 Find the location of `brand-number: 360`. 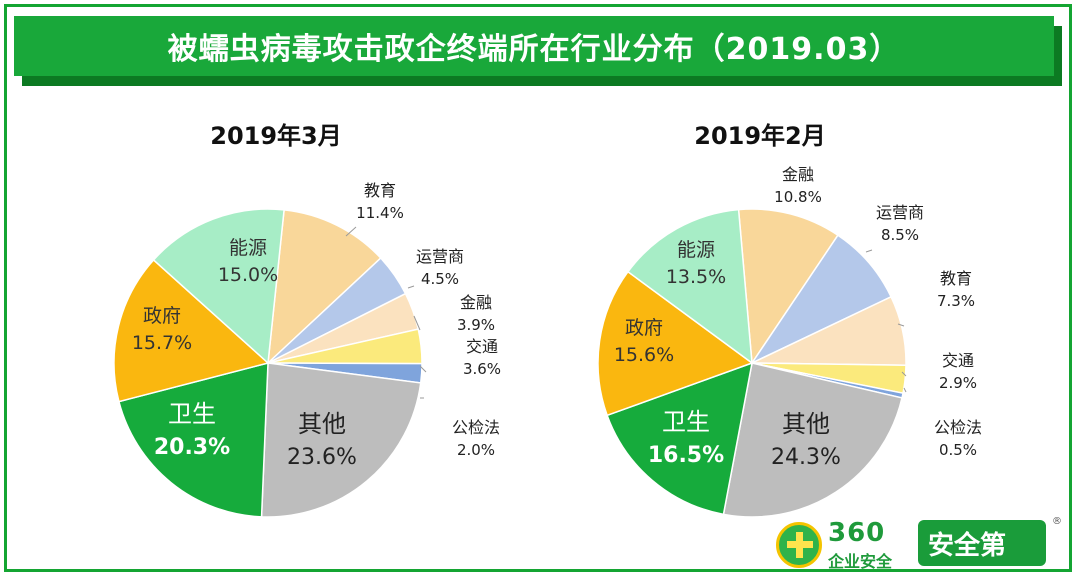

brand-number: 360 is located at coordinates (857, 533).